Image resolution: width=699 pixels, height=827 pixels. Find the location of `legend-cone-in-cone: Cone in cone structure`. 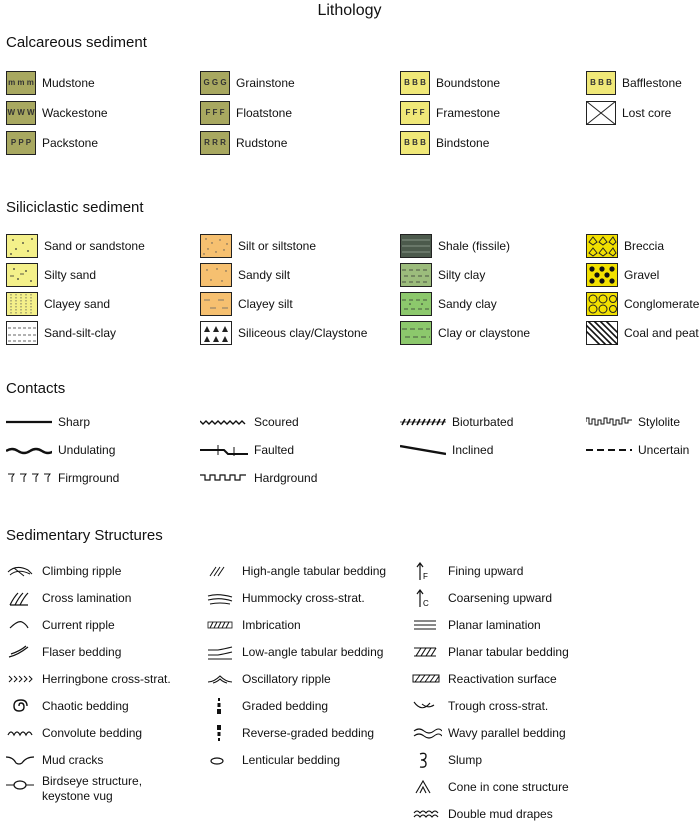

legend-cone-in-cone: Cone in cone structure is located at coordinates (490, 787).